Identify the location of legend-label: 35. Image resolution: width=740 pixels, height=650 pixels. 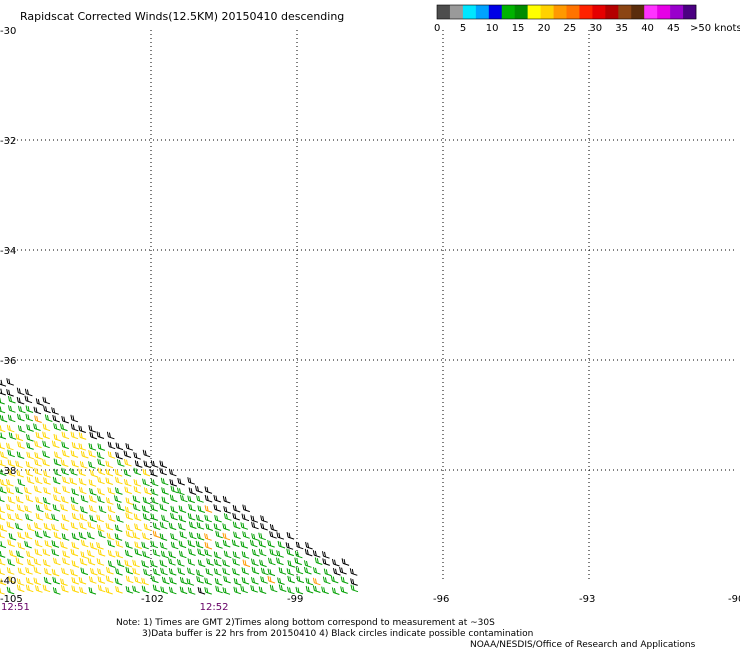
(621, 28).